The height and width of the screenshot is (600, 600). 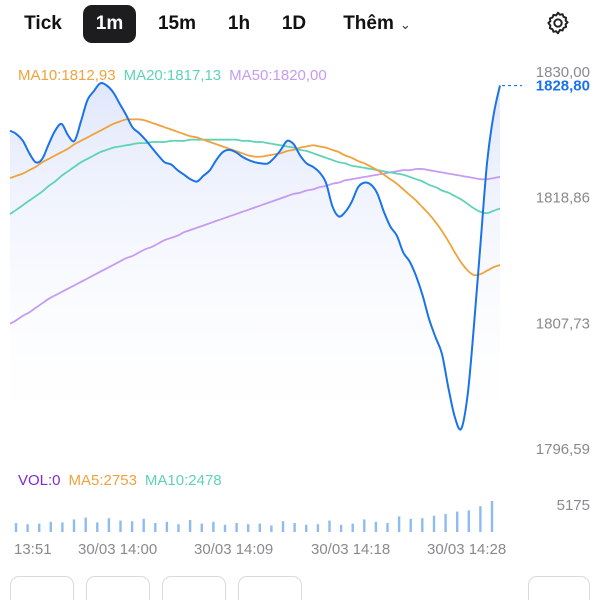 I want to click on x-tick-label: 13:51, so click(x=33, y=549).